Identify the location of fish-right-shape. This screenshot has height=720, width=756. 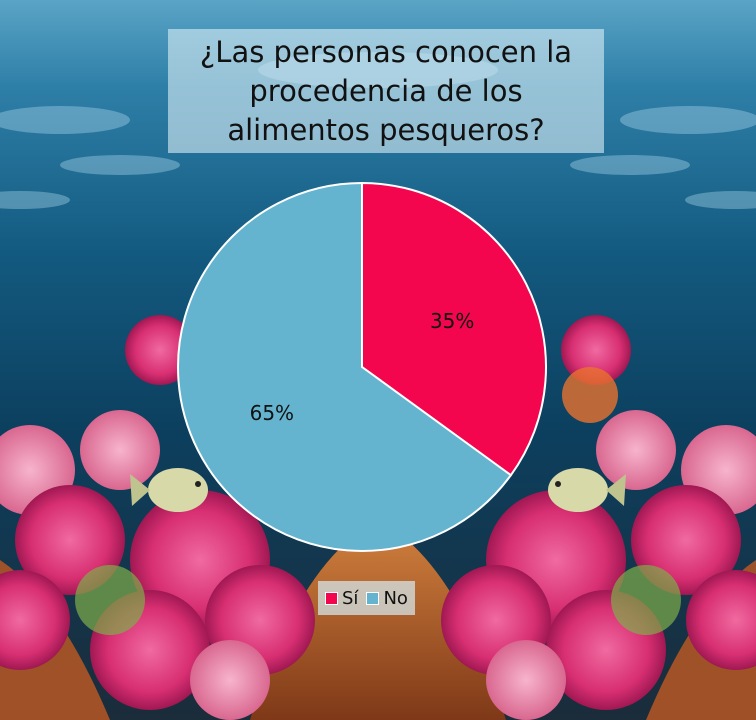
(587, 490).